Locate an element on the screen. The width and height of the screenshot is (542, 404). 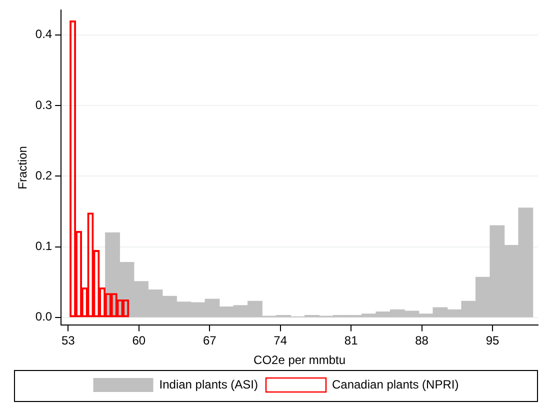
legend-label: Canadian plants (NPRI) is located at coordinates (395, 384).